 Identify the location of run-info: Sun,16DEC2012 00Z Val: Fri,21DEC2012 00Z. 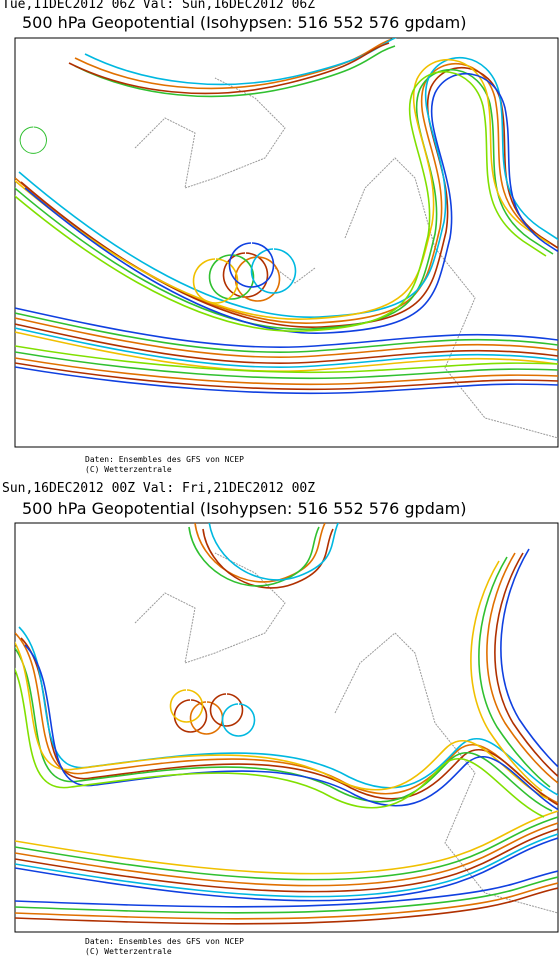
(158, 488).